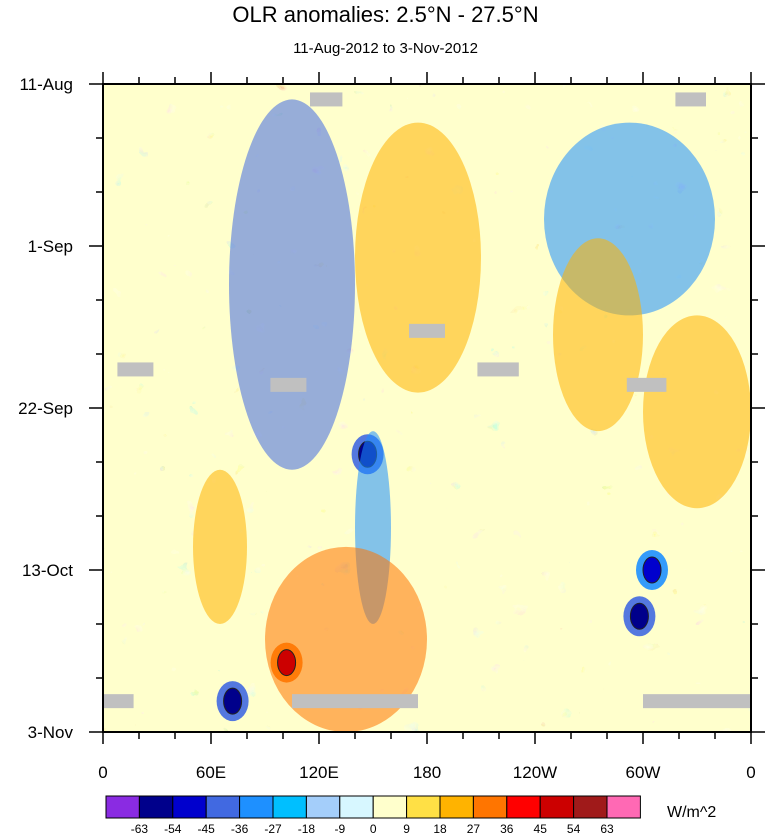 Image resolution: width=771 pixels, height=834 pixels. I want to click on chart-subtitle: 11-Aug-2012 to 3-Nov-2012, so click(385, 48).